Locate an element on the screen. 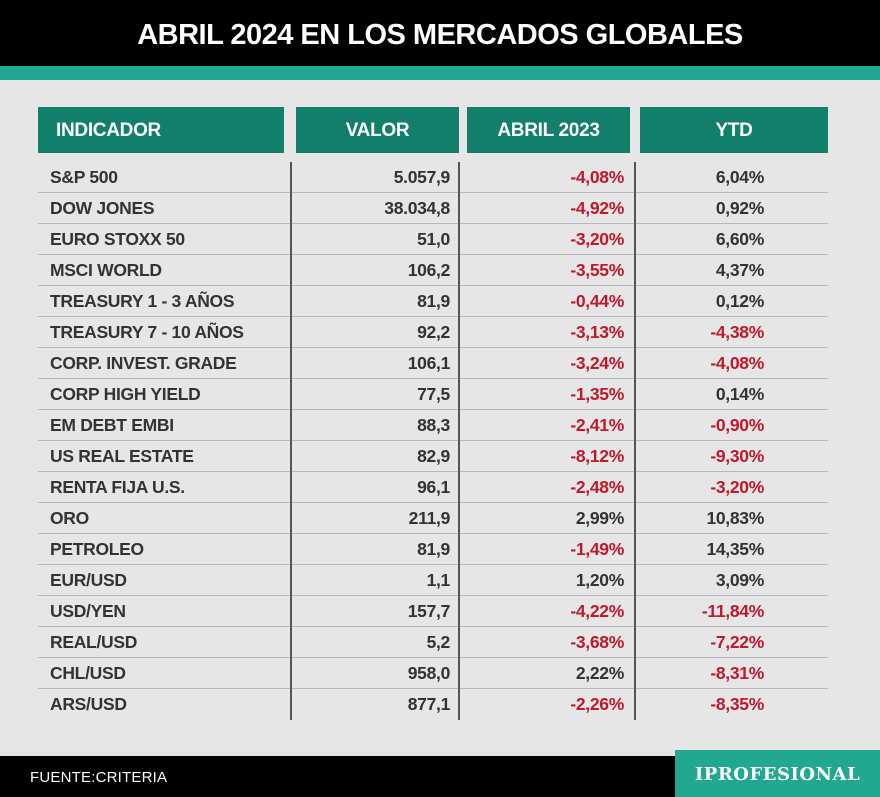  cell-indicador: CORP HIGH YIELD is located at coordinates (125, 394).